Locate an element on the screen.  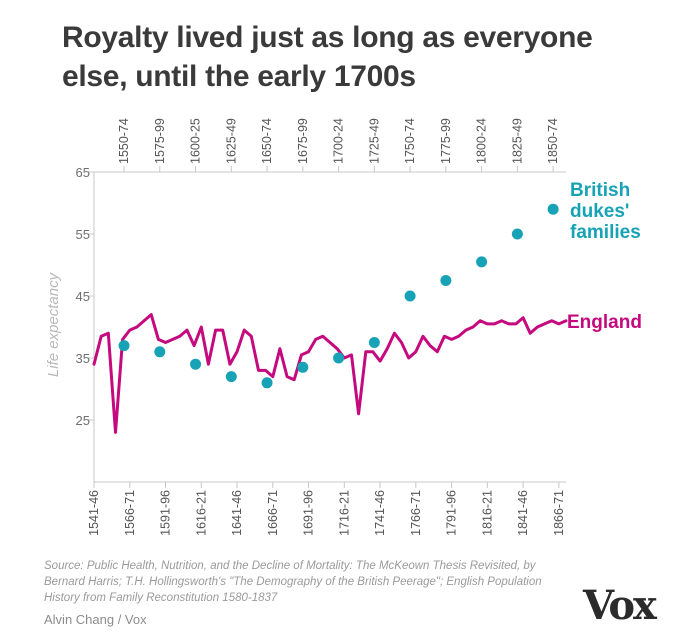
x-bottom-tick-label: 1791-96 is located at coordinates (452, 513).